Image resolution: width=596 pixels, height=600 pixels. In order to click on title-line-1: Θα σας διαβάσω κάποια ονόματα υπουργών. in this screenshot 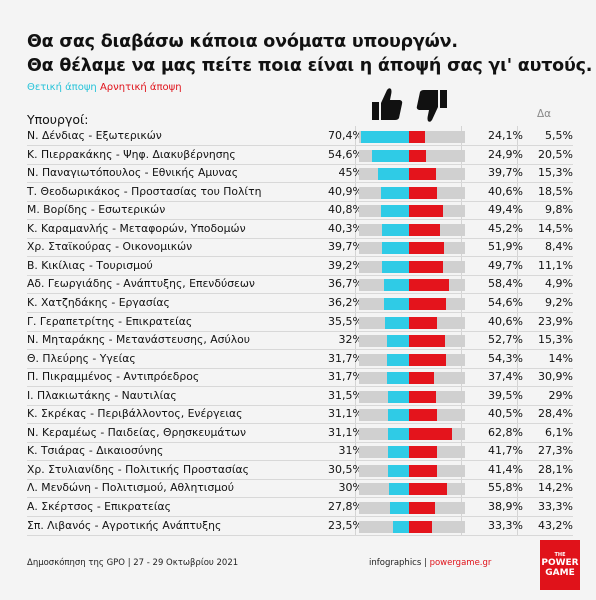, I will do `click(242, 42)`.